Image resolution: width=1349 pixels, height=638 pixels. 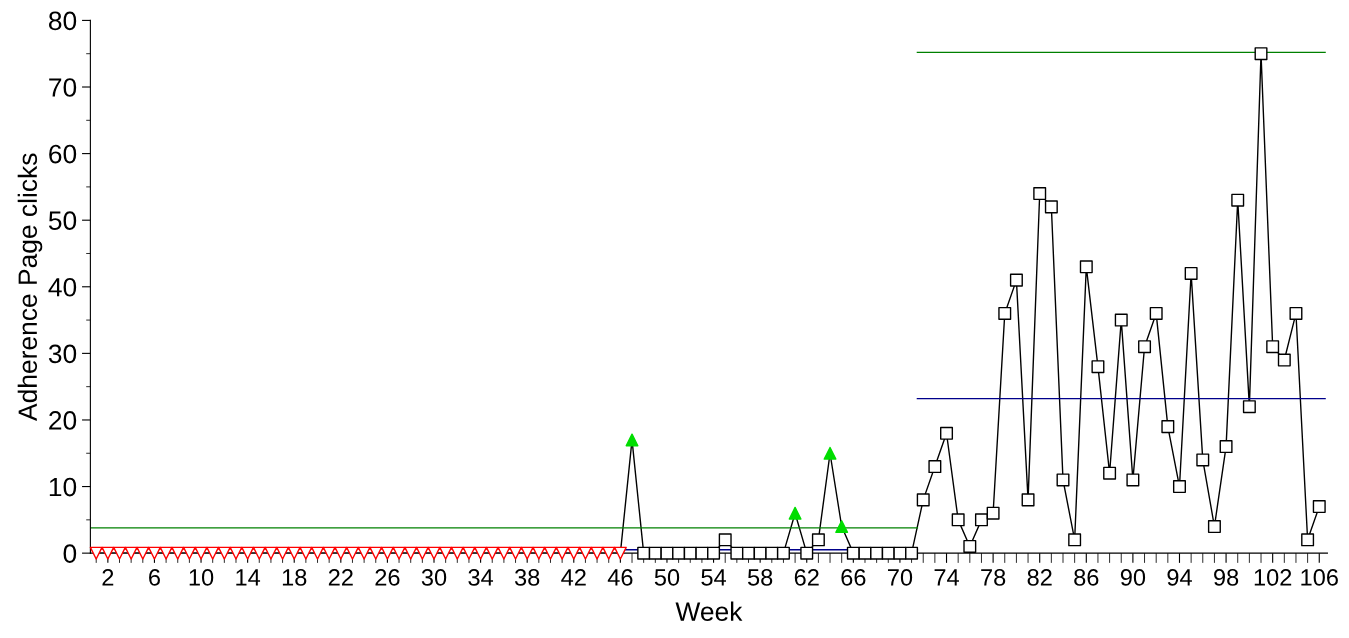 What do you see at coordinates (993, 577) in the screenshot?
I see `x-tick-label: 78` at bounding box center [993, 577].